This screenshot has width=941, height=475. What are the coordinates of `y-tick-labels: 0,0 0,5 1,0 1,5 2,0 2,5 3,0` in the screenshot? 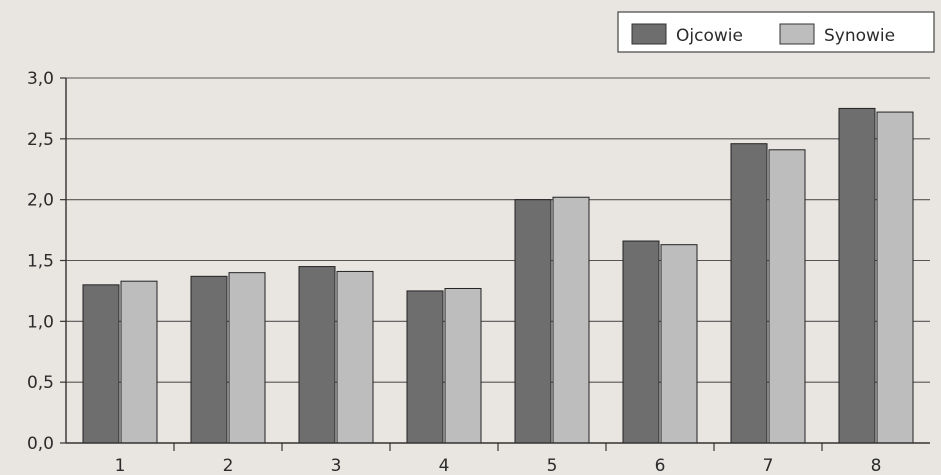 It's located at (40, 261).